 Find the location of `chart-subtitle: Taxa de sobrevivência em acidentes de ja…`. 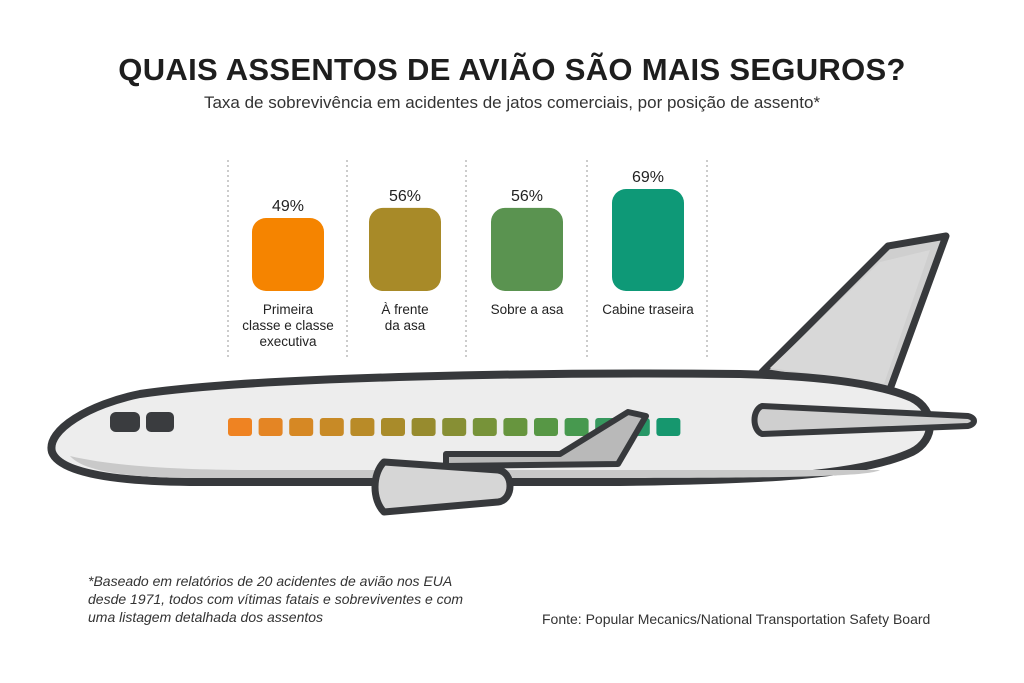

chart-subtitle: Taxa de sobrevivência em acidentes de ja… is located at coordinates (512, 102).